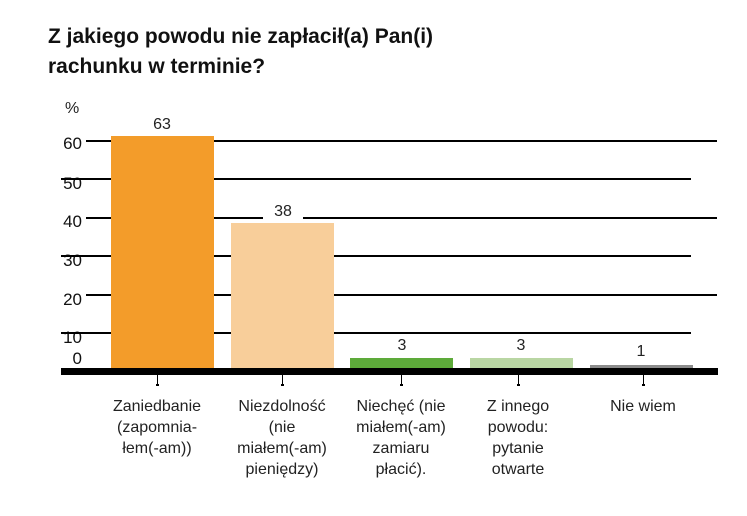 The height and width of the screenshot is (516, 747). What do you see at coordinates (641, 351) in the screenshot?
I see `value-label-nie-wiem: 1` at bounding box center [641, 351].